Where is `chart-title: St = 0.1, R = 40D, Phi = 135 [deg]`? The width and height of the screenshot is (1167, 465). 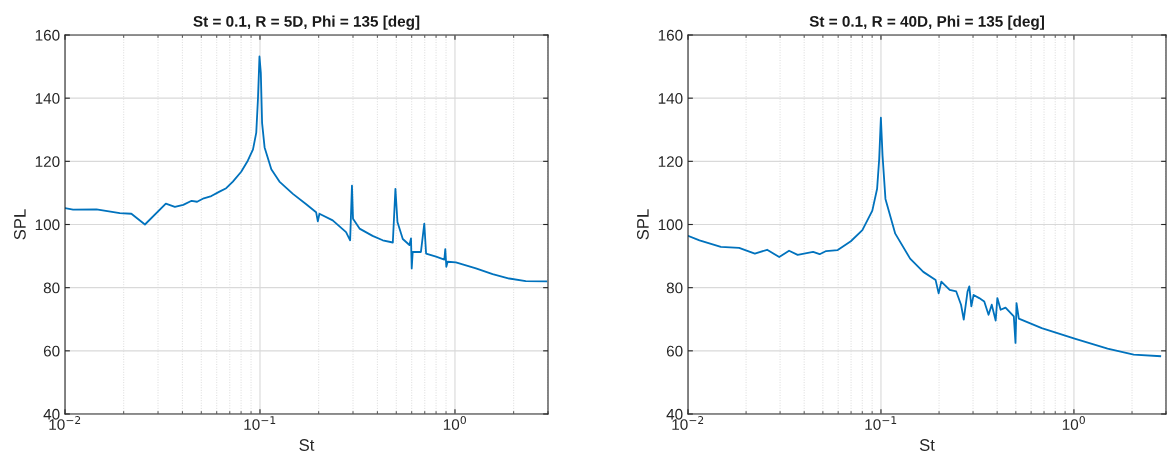 chart-title: St = 0.1, R = 40D, Phi = 135 [deg] is located at coordinates (926, 22).